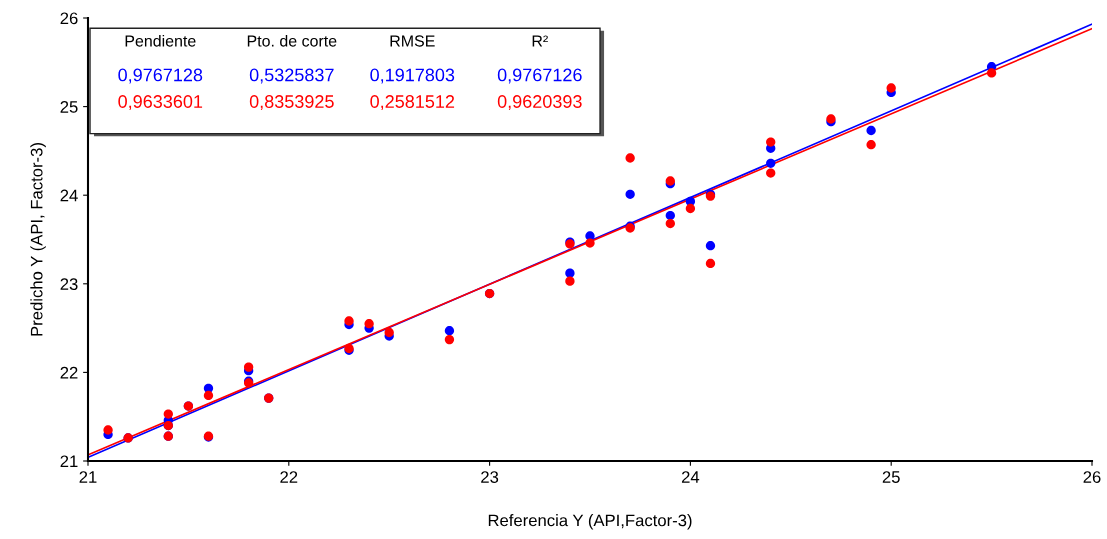  I want to click on x-tick-label: 24, so click(690, 477).